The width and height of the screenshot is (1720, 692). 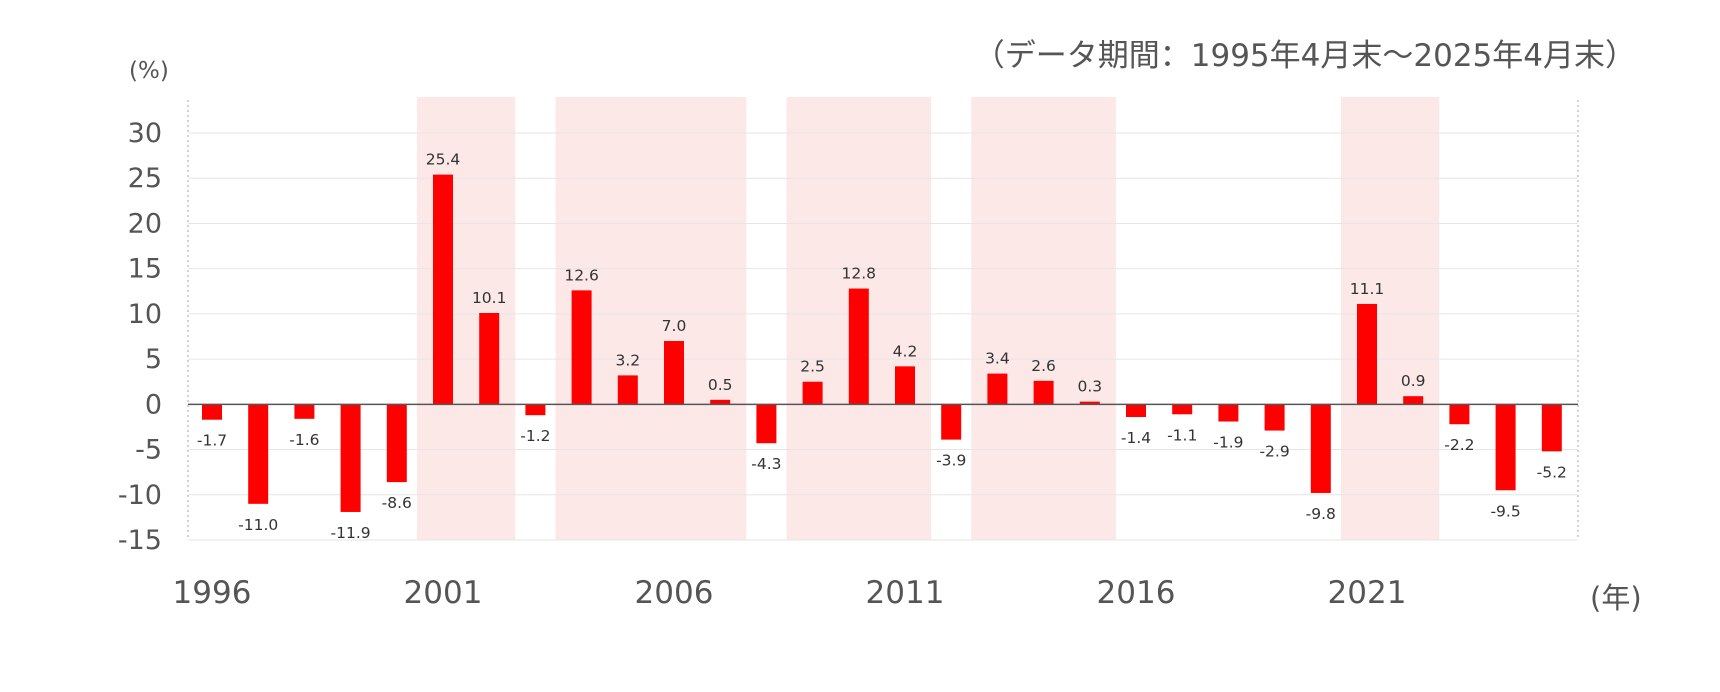 What do you see at coordinates (397, 503) in the screenshot?
I see `data-label: -8.6` at bounding box center [397, 503].